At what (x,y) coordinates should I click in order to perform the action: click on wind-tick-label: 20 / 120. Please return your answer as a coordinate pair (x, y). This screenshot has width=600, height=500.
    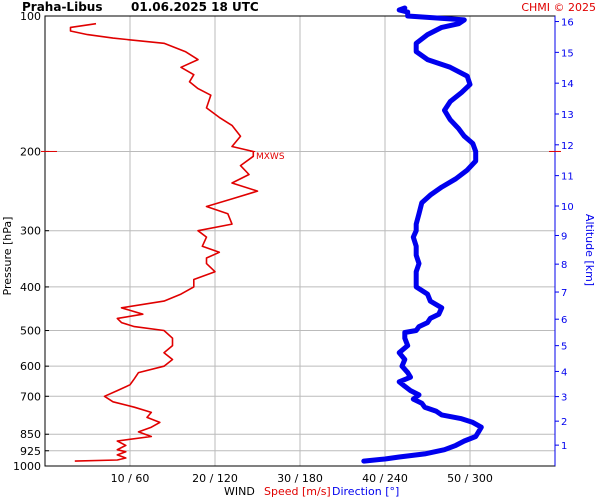
    Looking at the image, I should click on (215, 478).